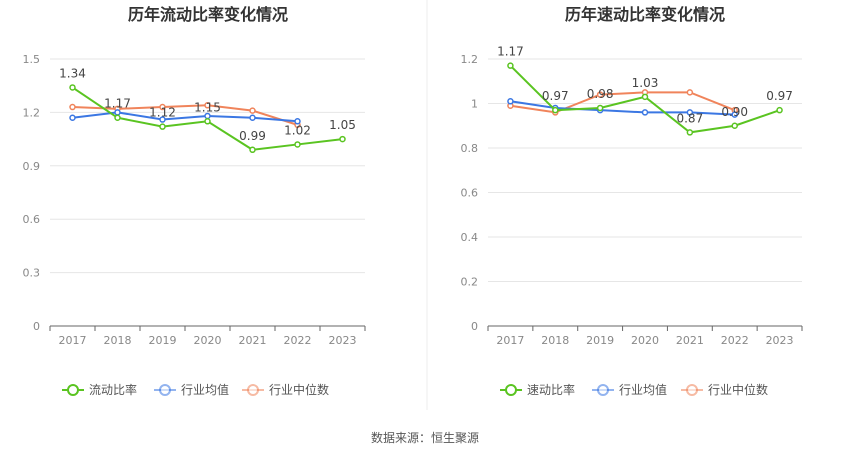 This screenshot has height=459, width=850. I want to click on data-label: 0.87, so click(689, 118).